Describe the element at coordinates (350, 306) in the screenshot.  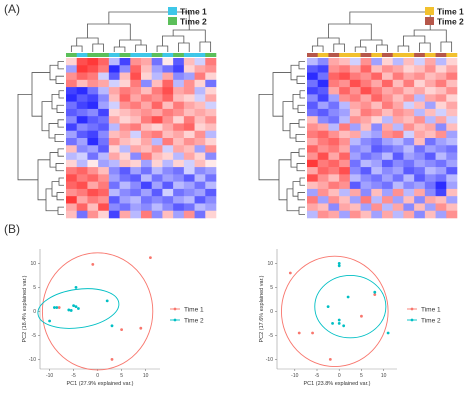
I see `confidence-ellipse` at that location.